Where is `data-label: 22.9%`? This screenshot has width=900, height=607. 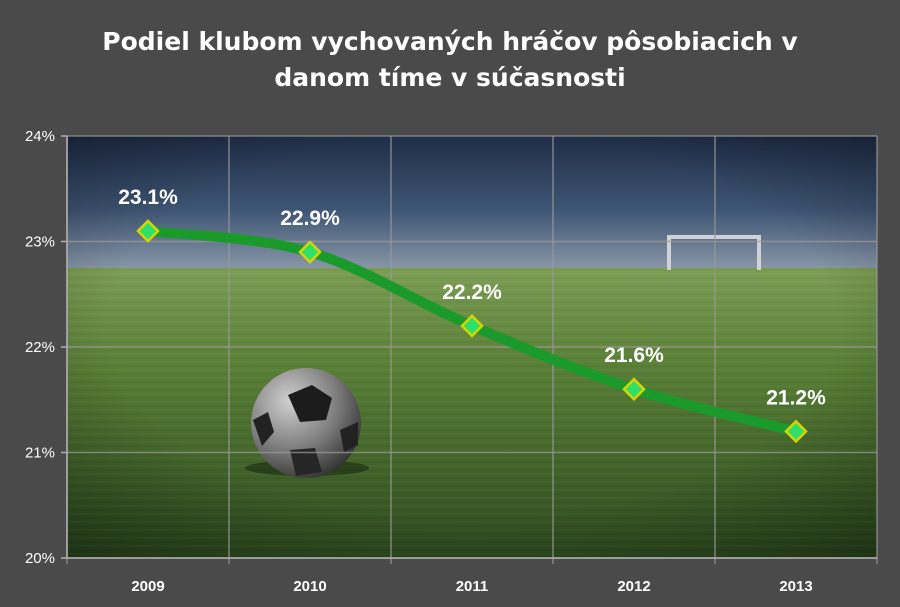 data-label: 22.9% is located at coordinates (310, 218).